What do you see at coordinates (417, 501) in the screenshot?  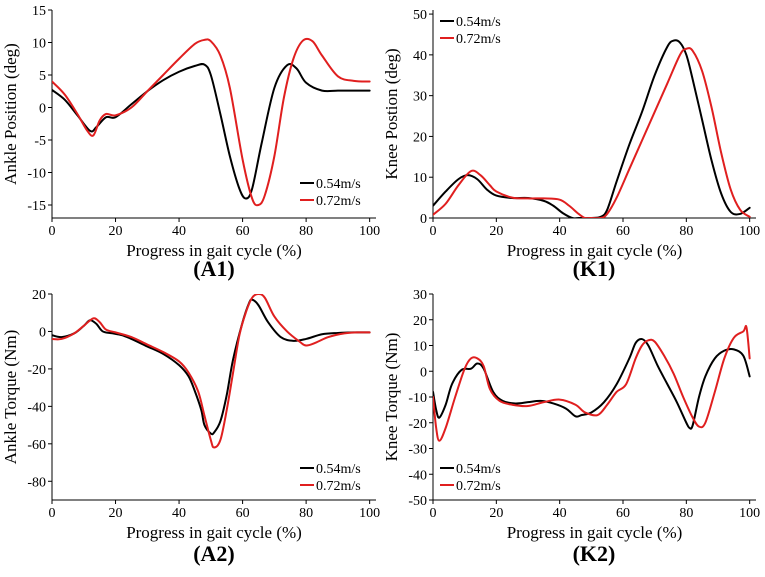 I see `y-tick-label: -50` at bounding box center [417, 501].